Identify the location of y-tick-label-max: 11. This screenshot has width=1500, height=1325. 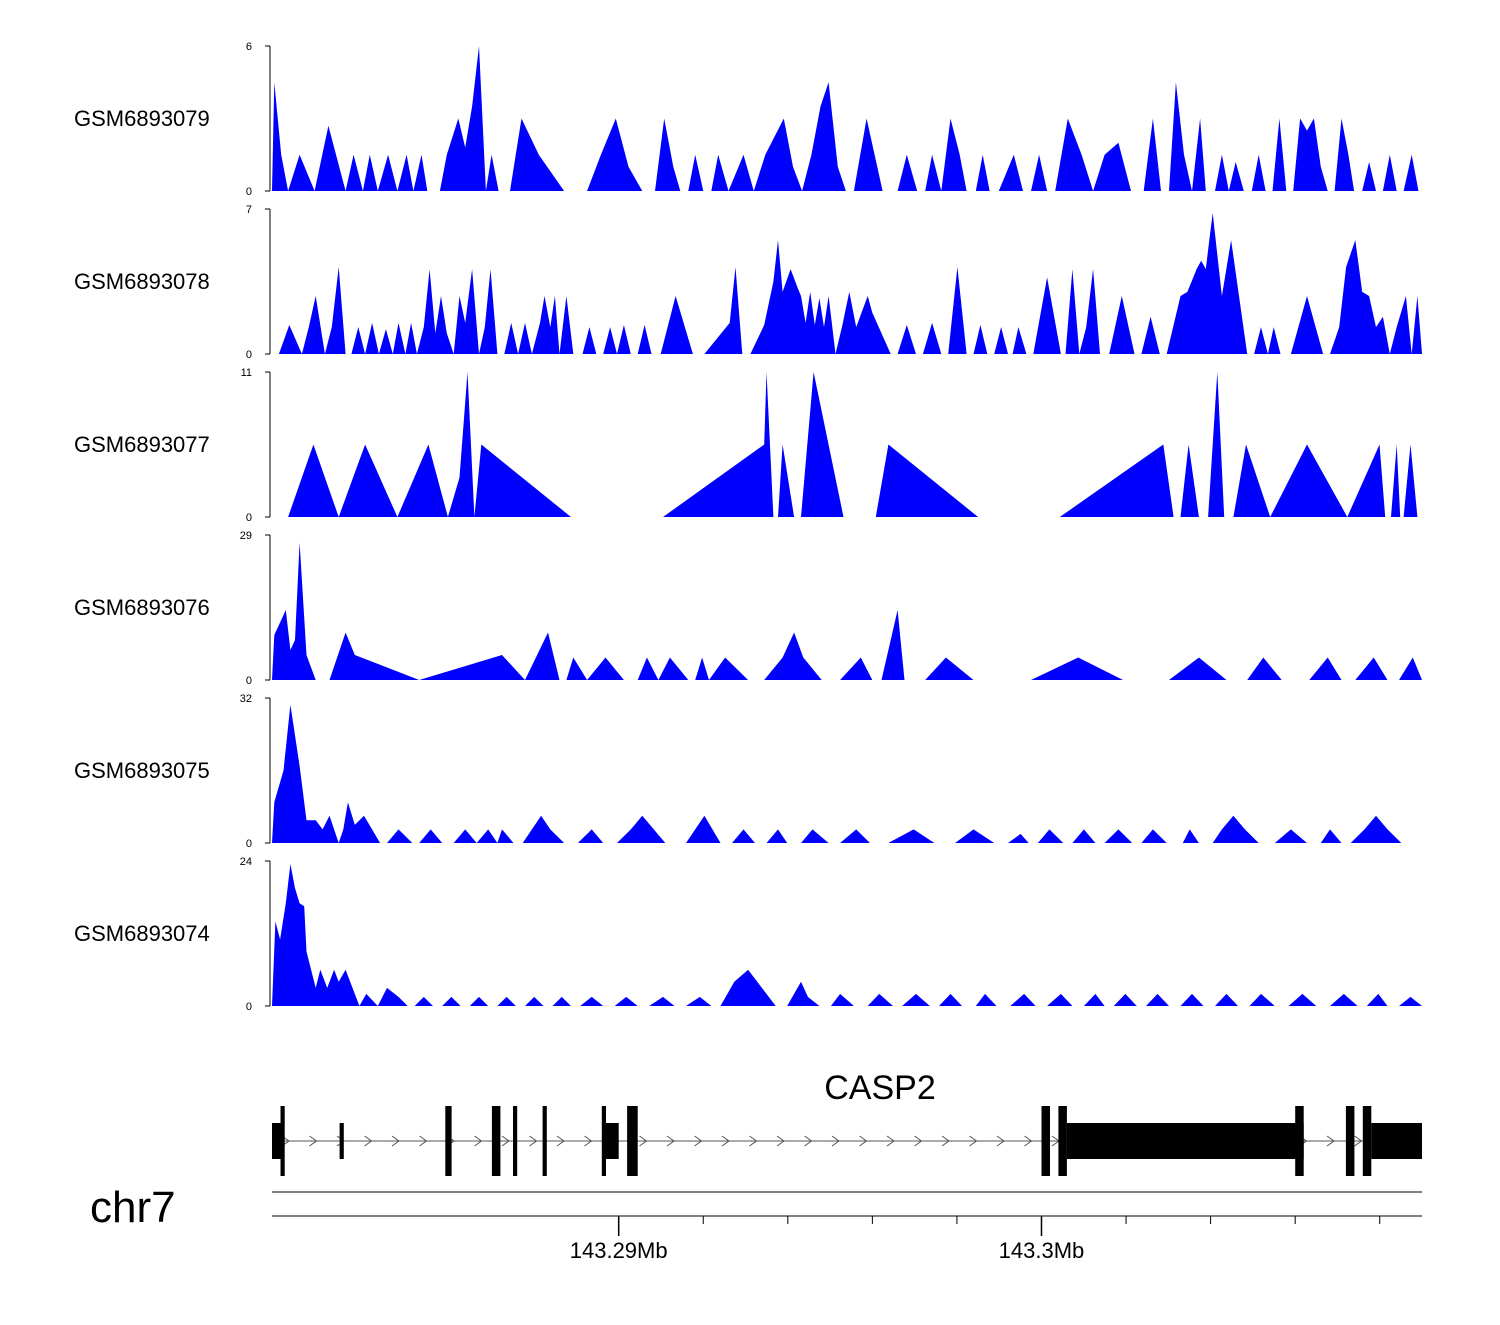
(246, 373).